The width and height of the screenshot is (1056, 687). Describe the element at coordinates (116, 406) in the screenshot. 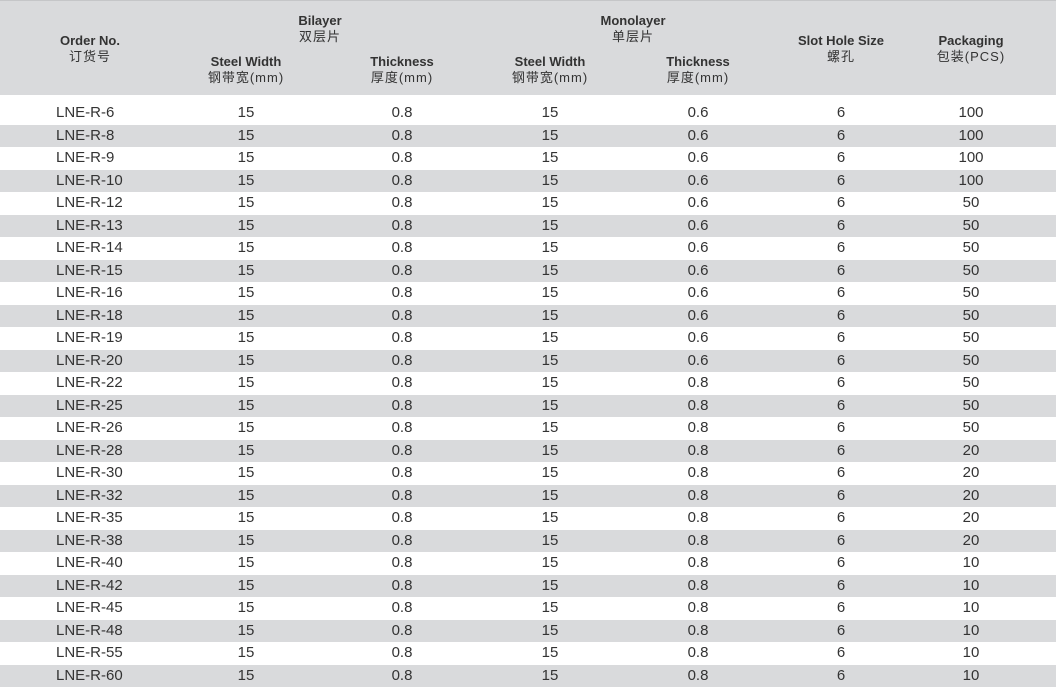

I see `order-no-cell: LNE-R-25` at that location.